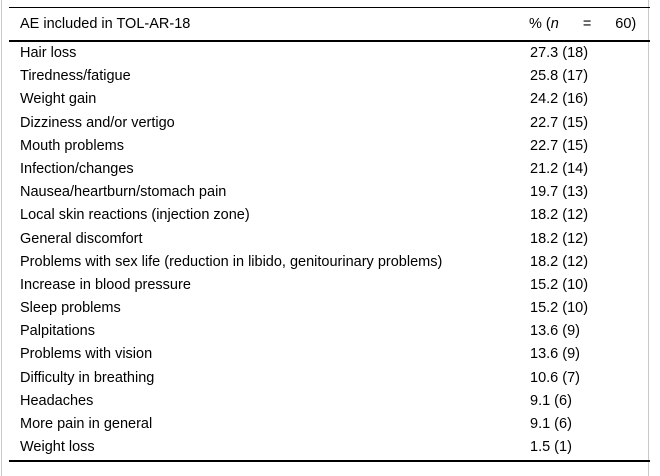 Image resolution: width=660 pixels, height=476 pixels. I want to click on ae-percent-value: 1.5 (1), so click(551, 447).